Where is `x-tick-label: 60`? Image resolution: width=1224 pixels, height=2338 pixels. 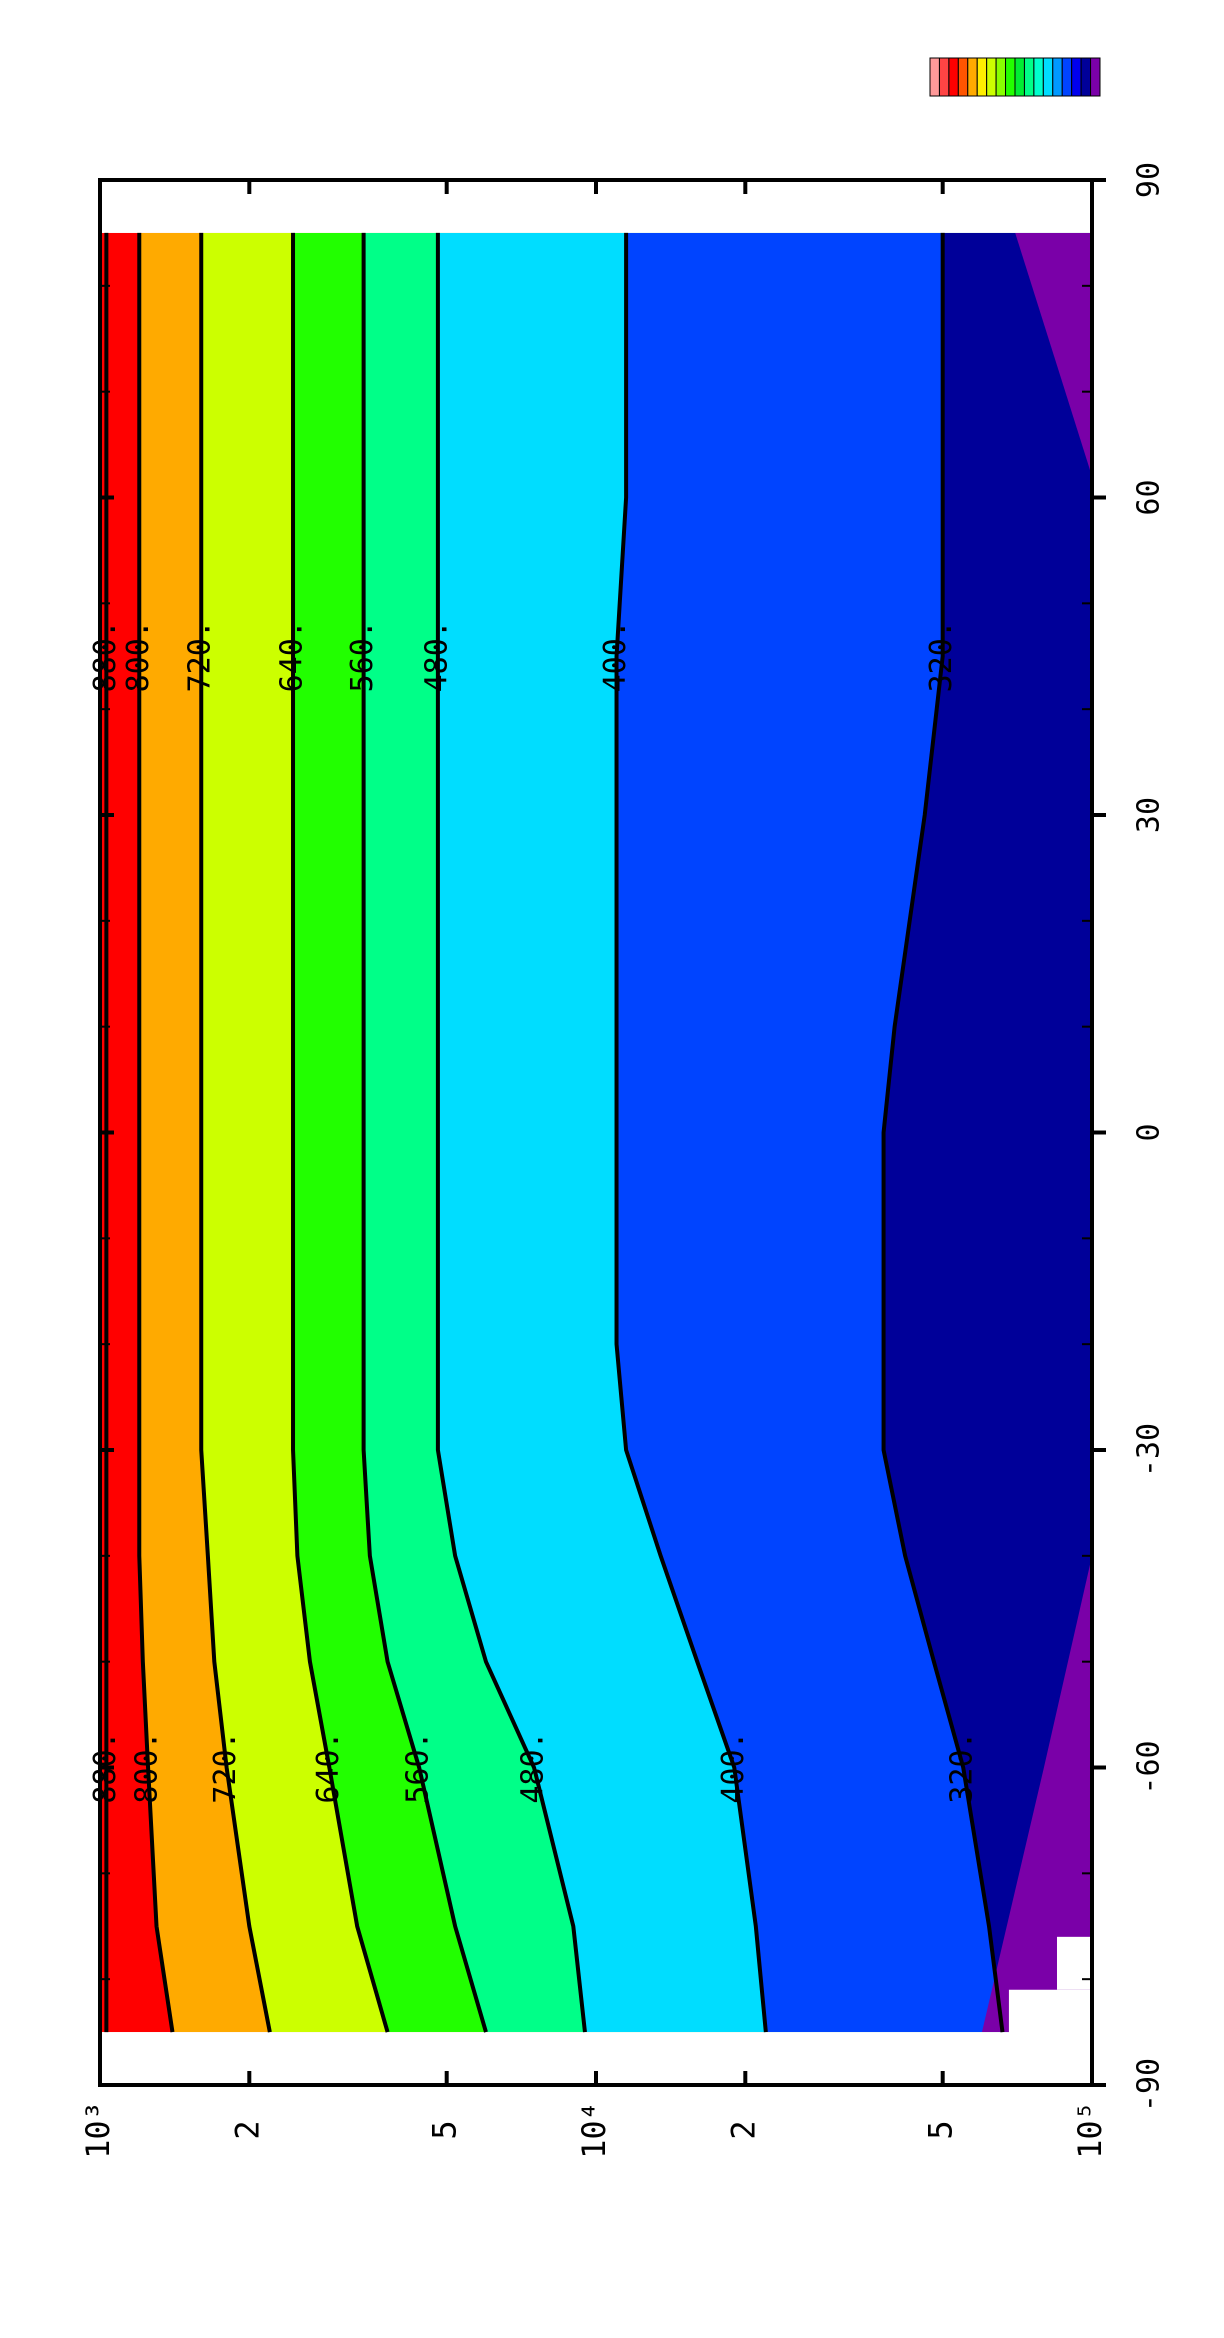
x-tick-label: 60 is located at coordinates (1149, 497).